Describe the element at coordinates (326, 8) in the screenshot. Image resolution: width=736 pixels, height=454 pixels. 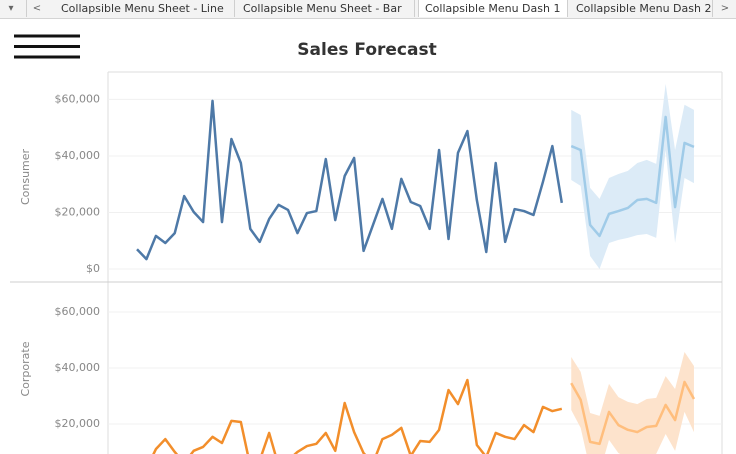
I see `sheet-tab: Collapsible Menu Sheet - Bar` at that location.